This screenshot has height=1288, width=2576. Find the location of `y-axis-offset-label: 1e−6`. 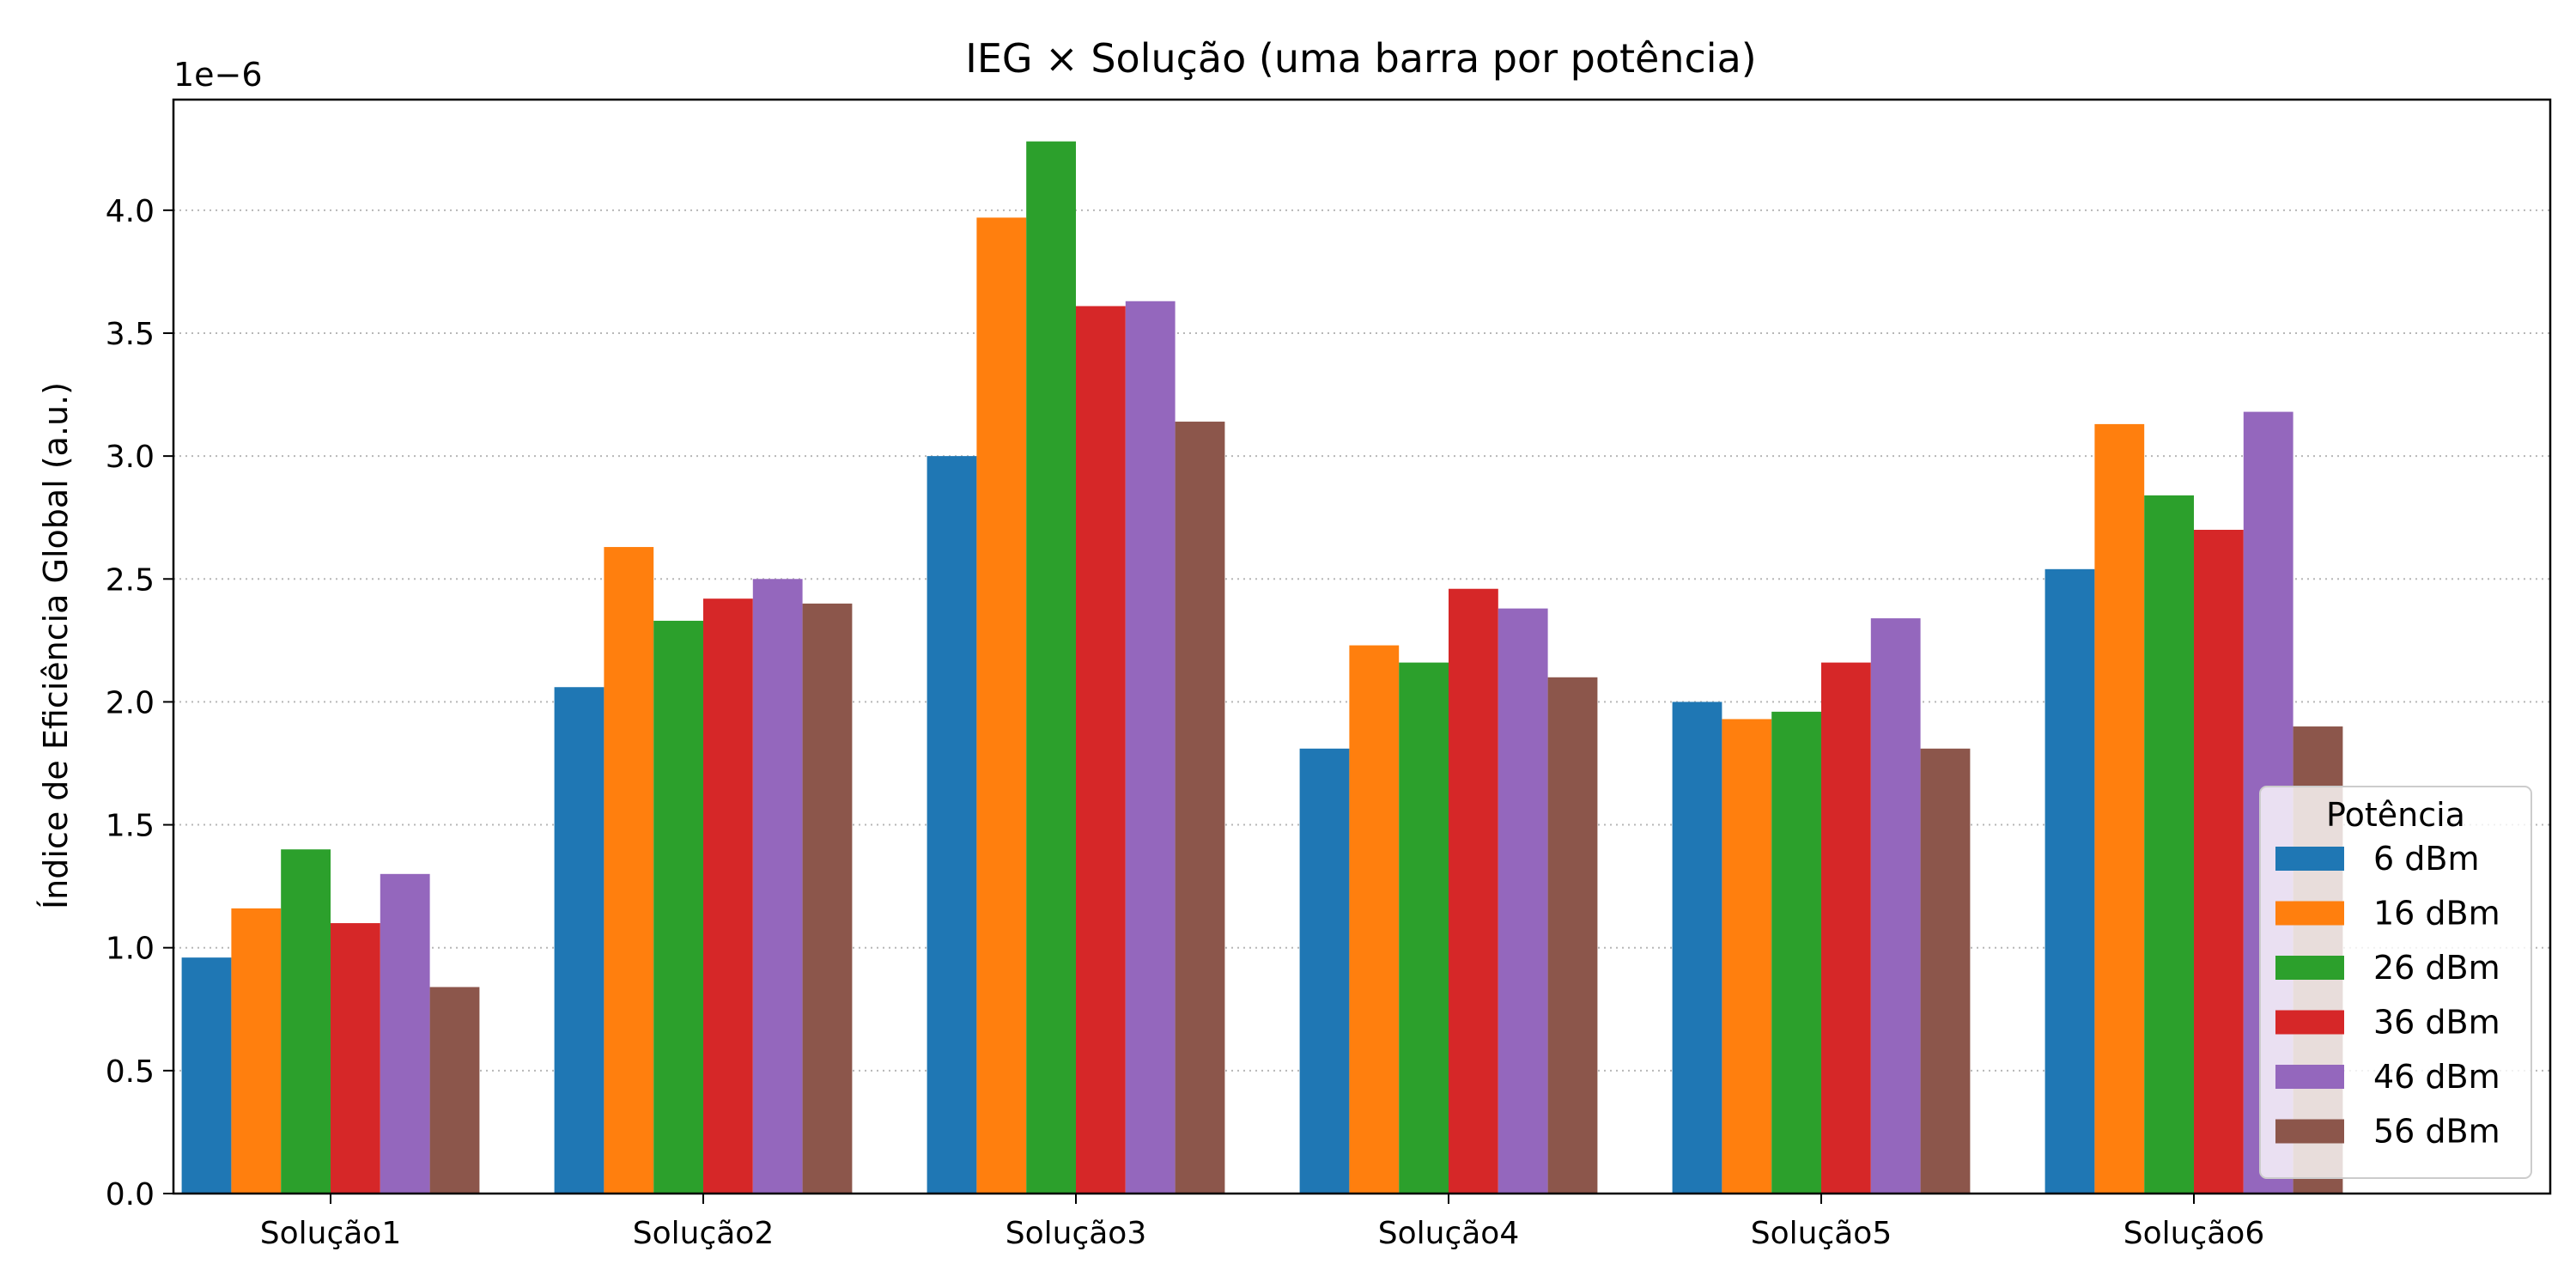

y-axis-offset-label: 1e−6 is located at coordinates (218, 75).